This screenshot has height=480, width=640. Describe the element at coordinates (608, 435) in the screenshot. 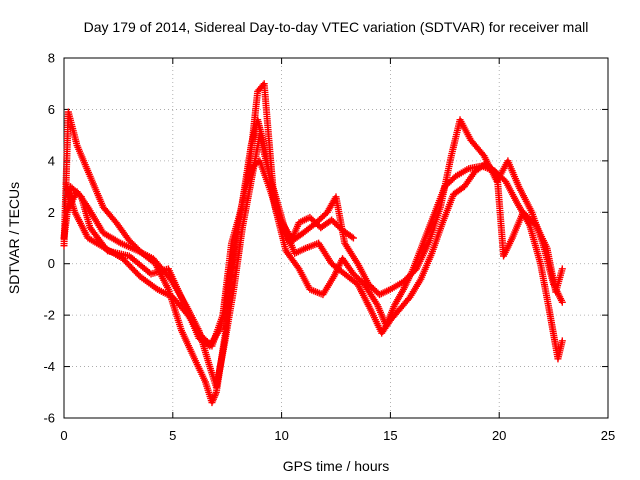

I see `x-tick-label: 25` at that location.